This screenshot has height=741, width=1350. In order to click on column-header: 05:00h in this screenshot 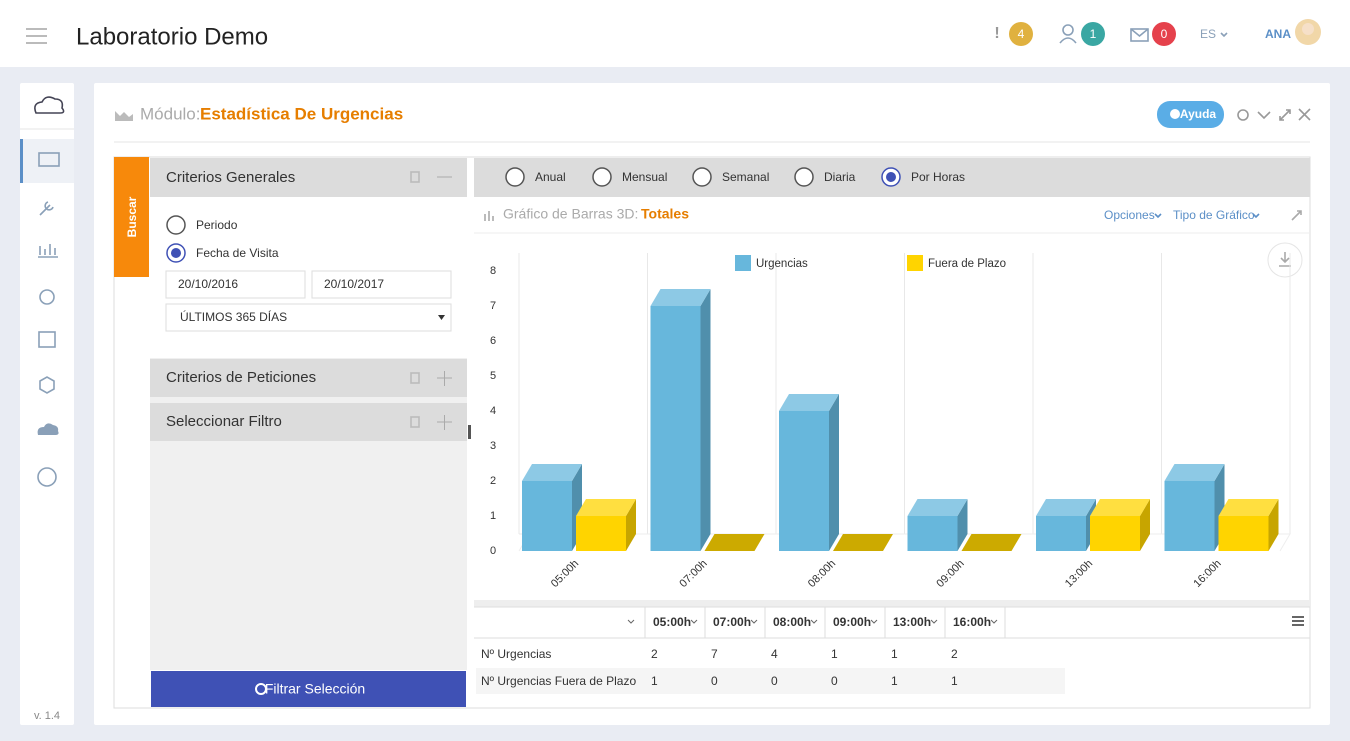, I will do `click(672, 622)`.